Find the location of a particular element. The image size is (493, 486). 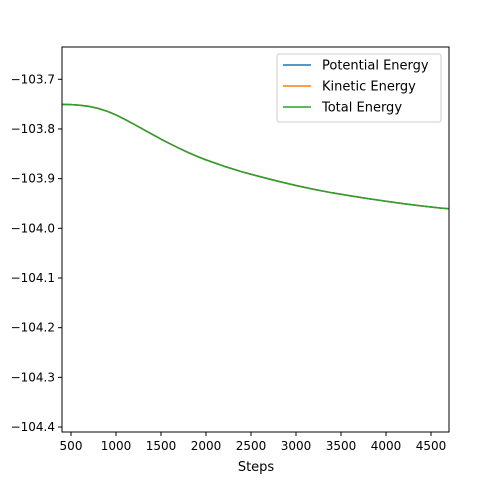

y-tick-label: −103.7 is located at coordinates (33, 79).